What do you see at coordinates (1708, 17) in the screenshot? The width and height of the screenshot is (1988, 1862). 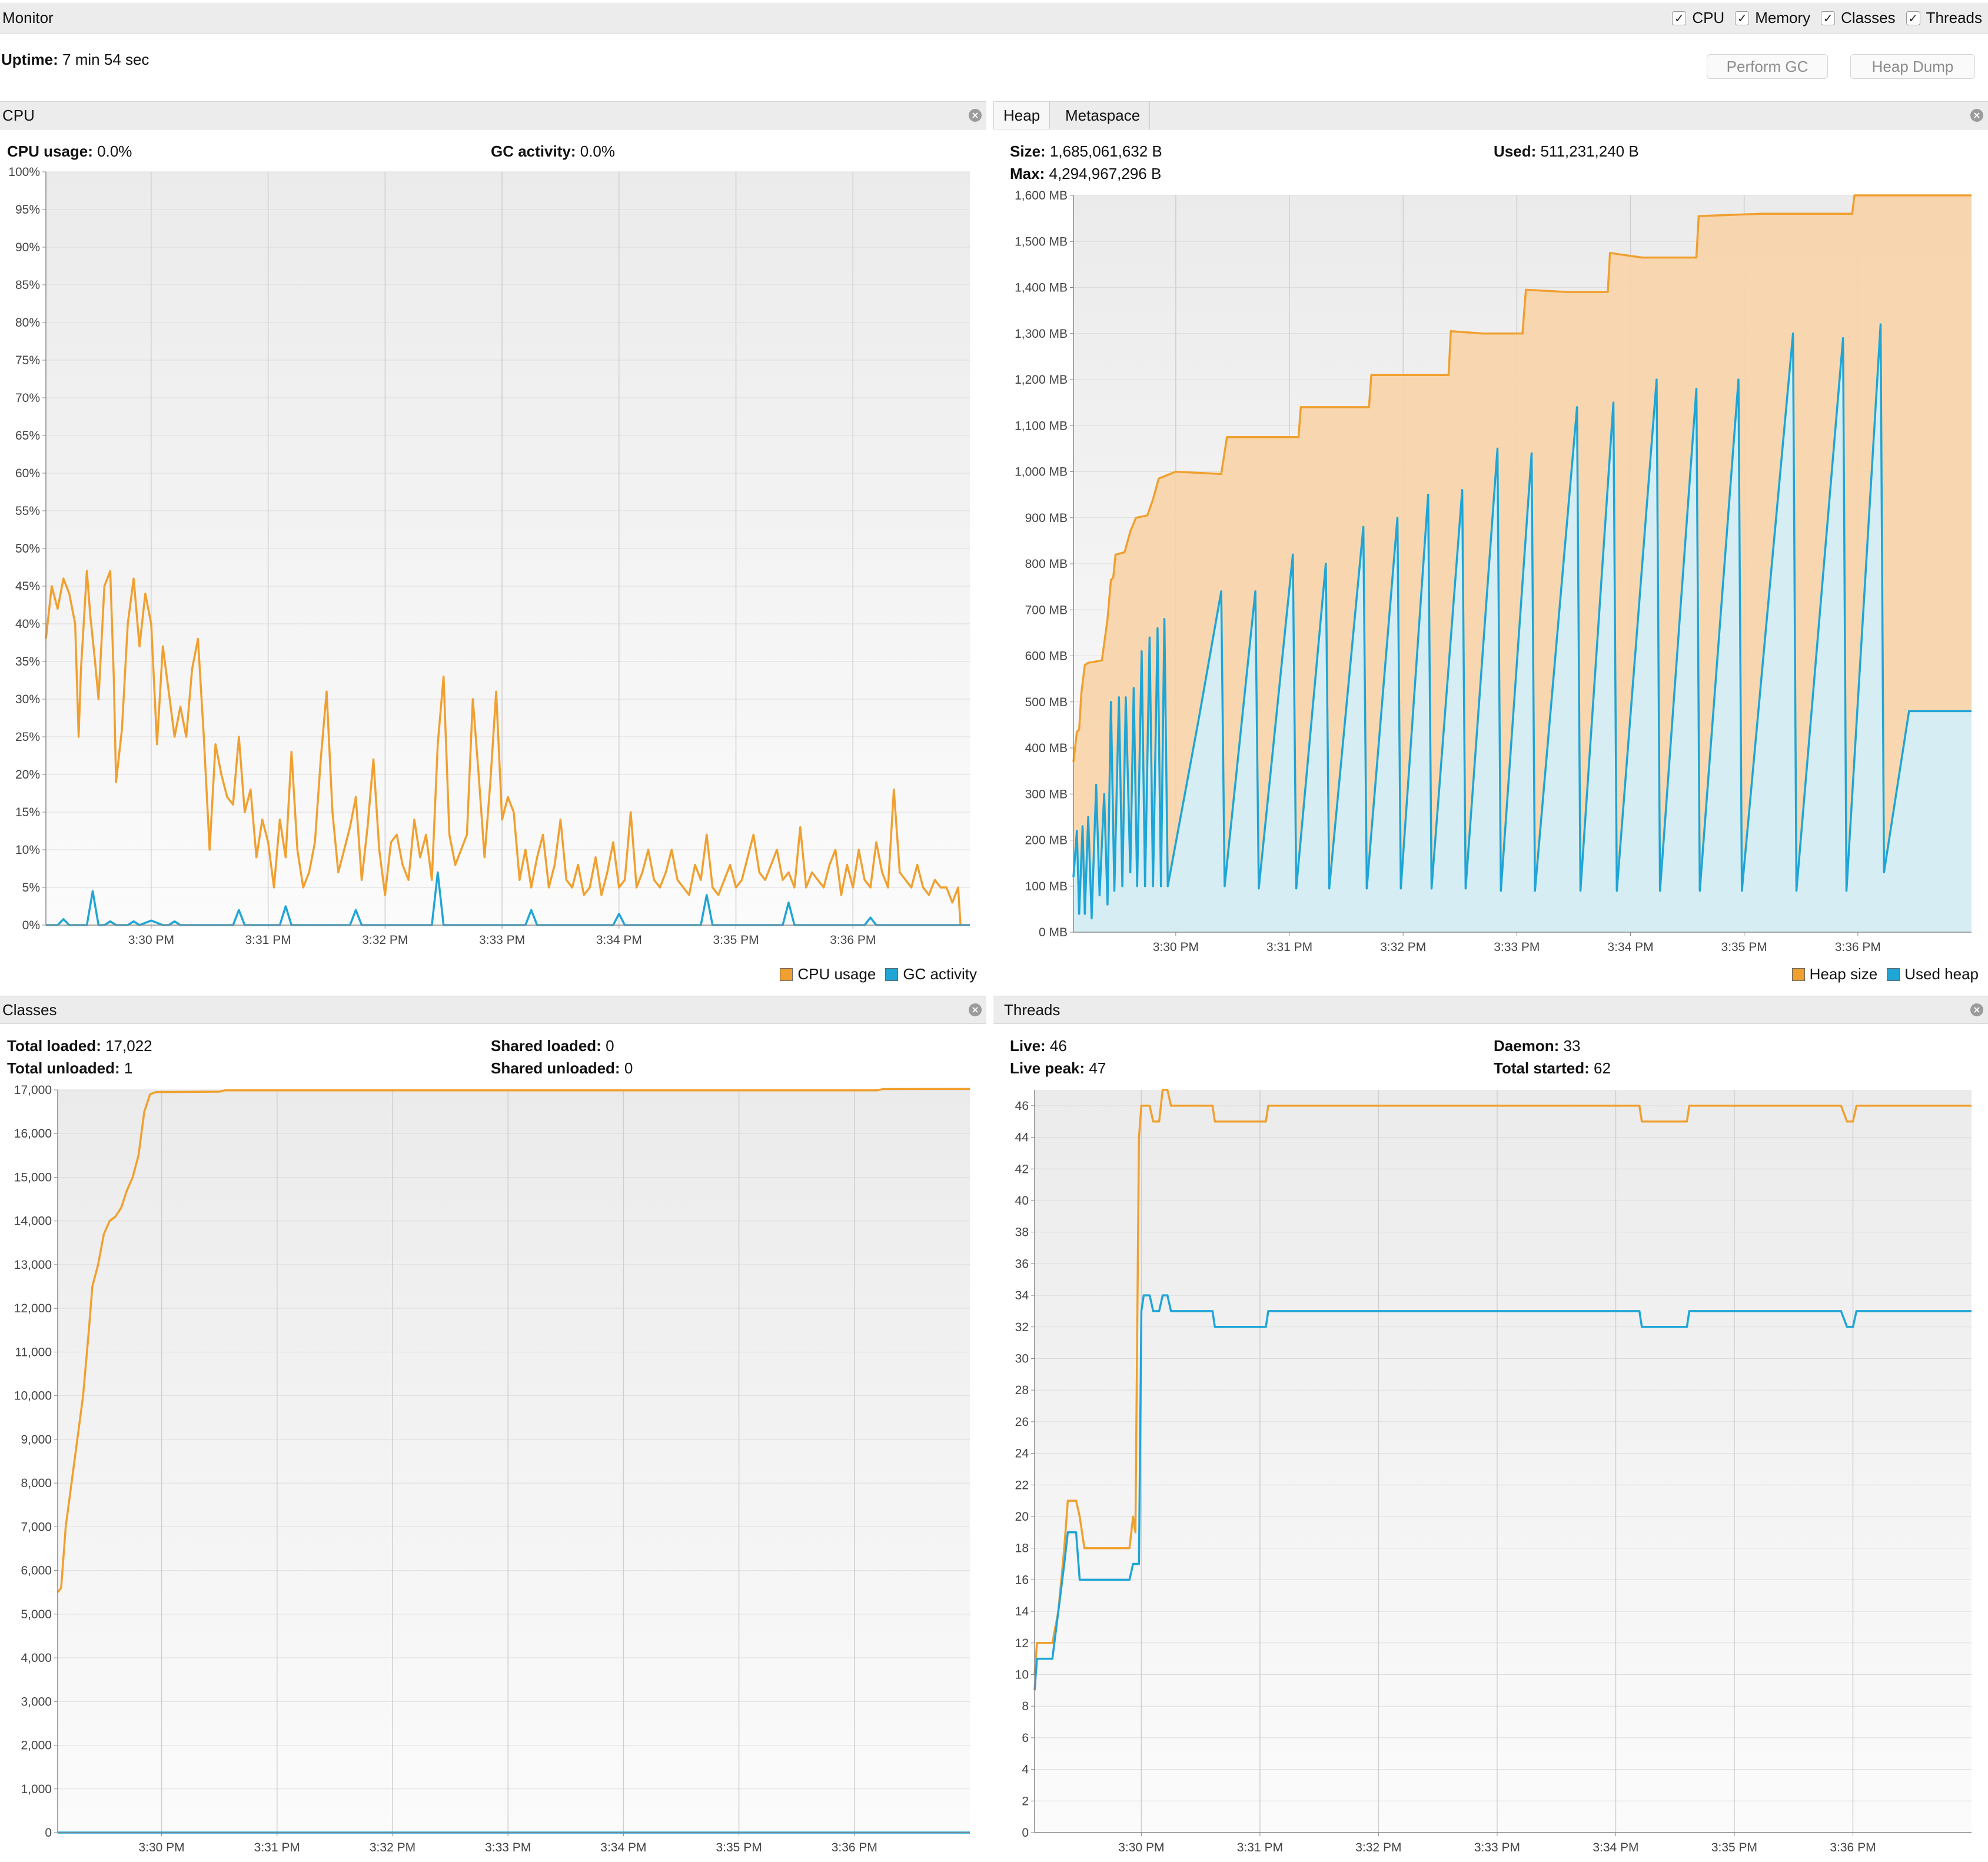 I see `cpu-checkbox-label: CPU` at bounding box center [1708, 17].